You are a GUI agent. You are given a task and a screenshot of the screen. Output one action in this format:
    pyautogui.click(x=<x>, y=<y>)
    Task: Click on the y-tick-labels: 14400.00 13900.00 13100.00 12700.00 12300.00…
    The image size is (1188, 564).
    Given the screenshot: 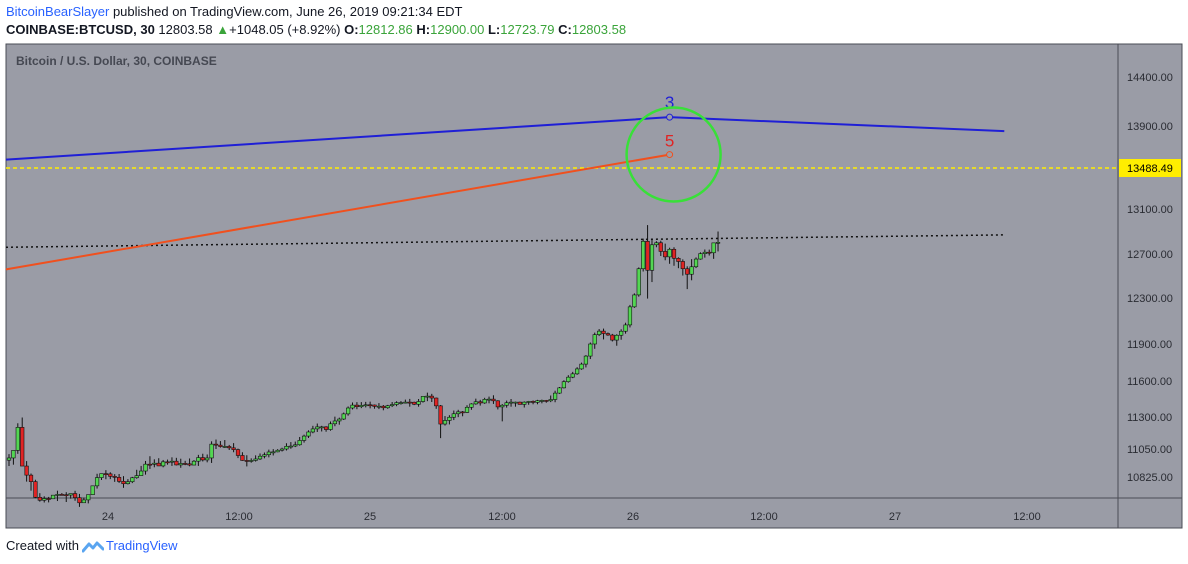 What is the action you would take?
    pyautogui.click(x=1150, y=278)
    